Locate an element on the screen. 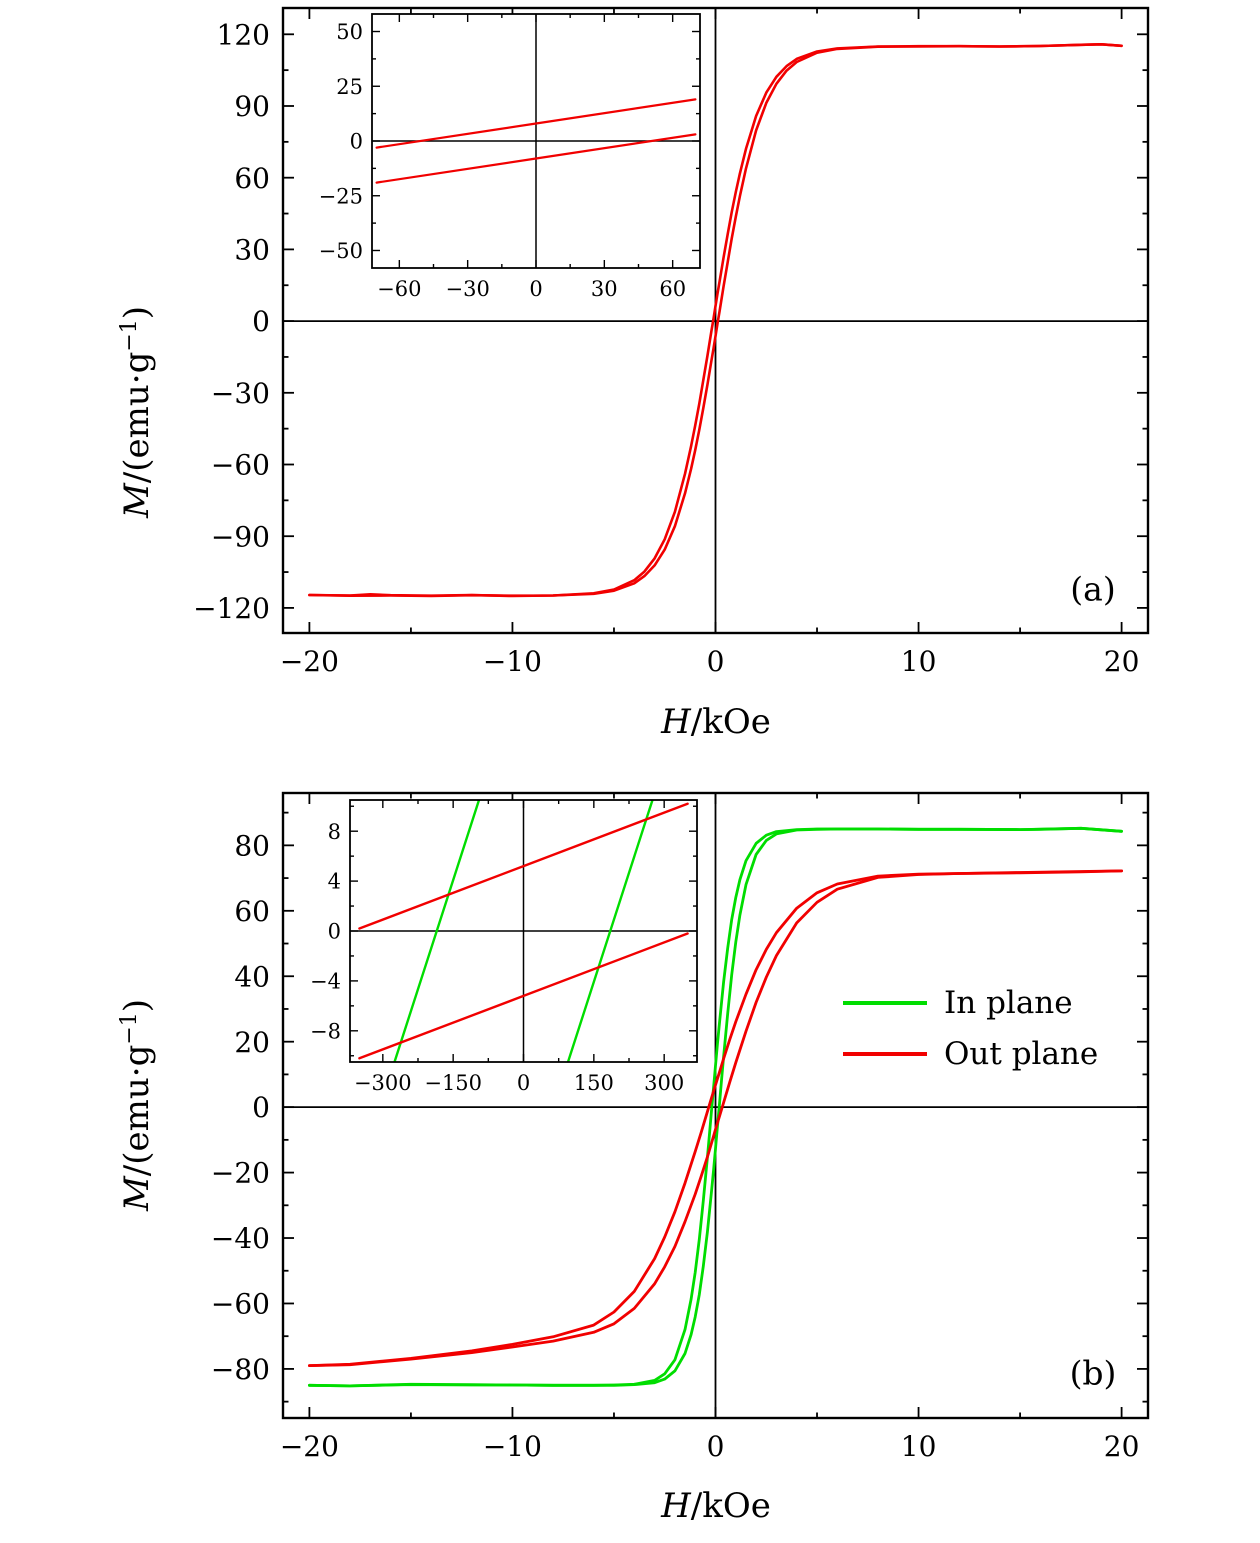 The image size is (1260, 1543). inset-b-out-plane-descending-curve is located at coordinates (523, 866).